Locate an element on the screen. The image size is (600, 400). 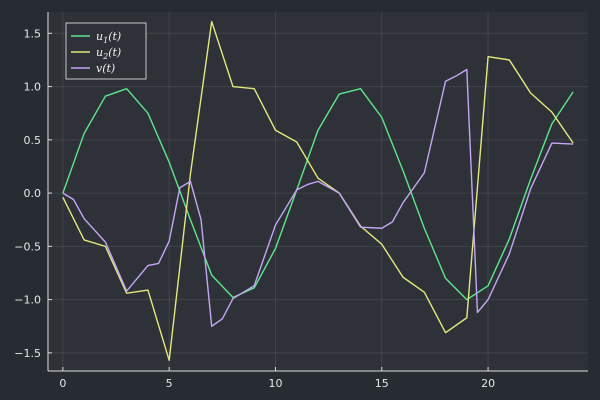
y-tick-label: 0.5 is located at coordinates (33, 140).